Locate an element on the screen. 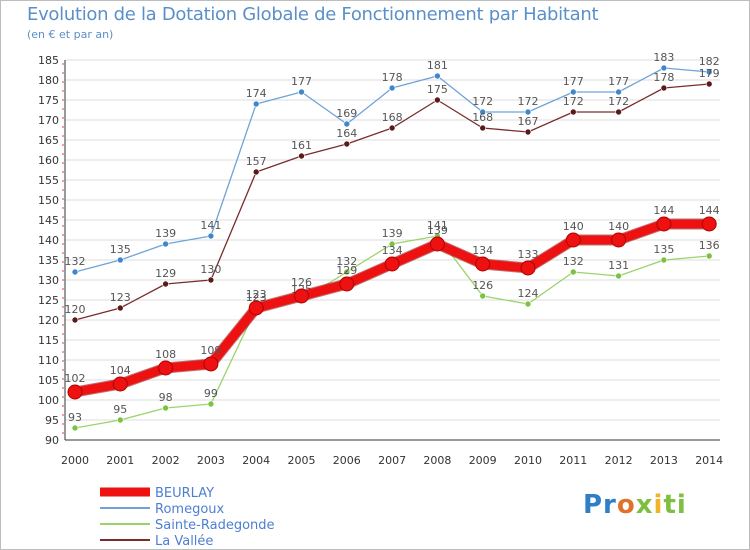 This screenshot has height=550, width=750. data-label: 167 is located at coordinates (528, 121).